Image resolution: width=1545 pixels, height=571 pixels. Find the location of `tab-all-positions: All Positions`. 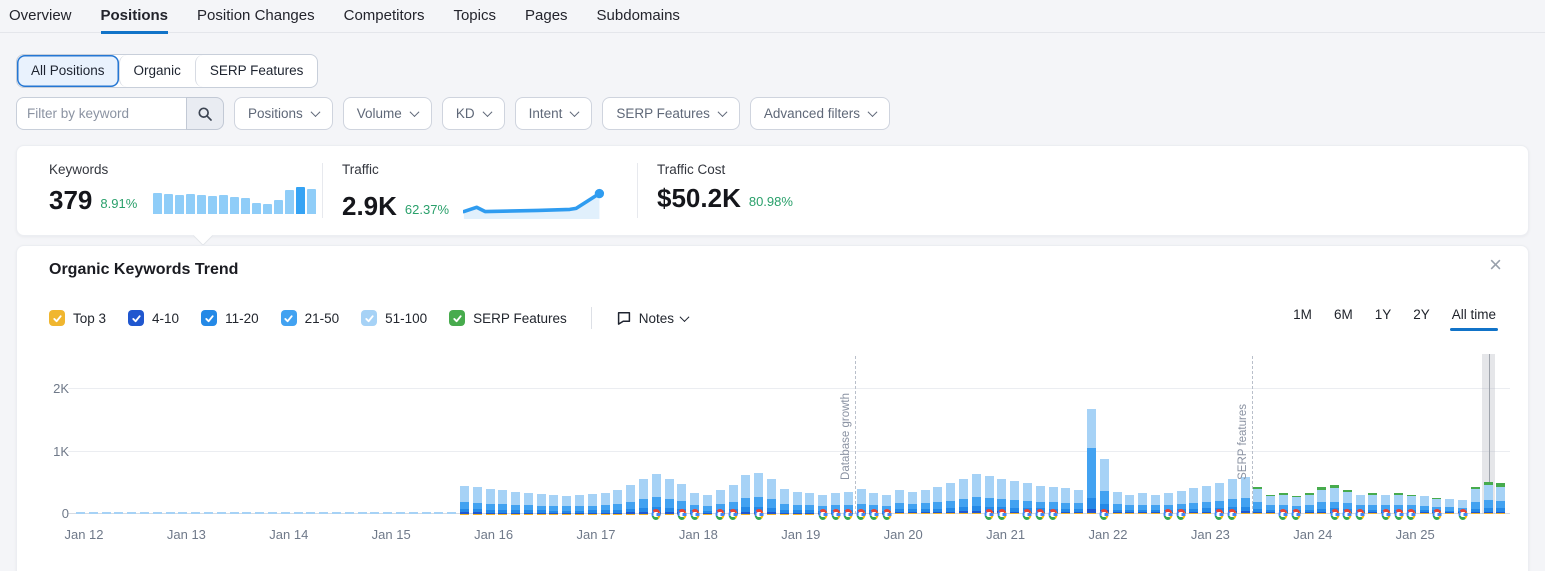

tab-all-positions: All Positions is located at coordinates (68, 71).